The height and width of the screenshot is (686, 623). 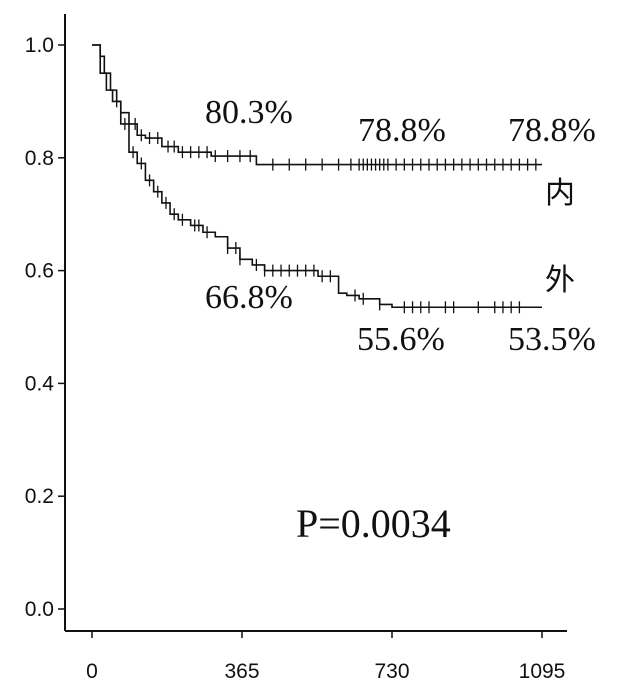 I want to click on x-tick-label: 0, so click(x=92, y=671).